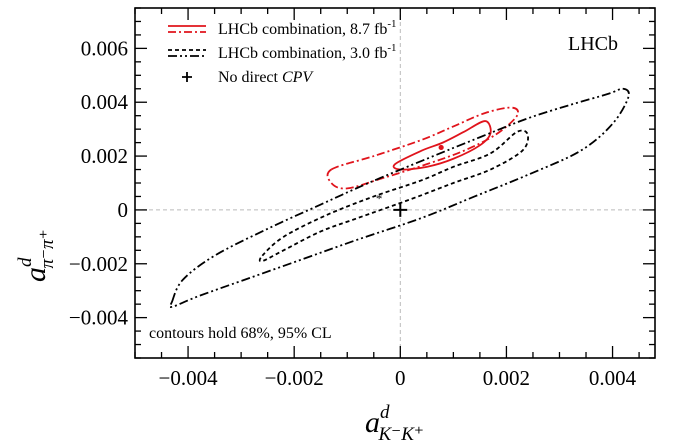 The height and width of the screenshot is (448, 673). I want to click on y-tick-label: 0.004, so click(105, 102).